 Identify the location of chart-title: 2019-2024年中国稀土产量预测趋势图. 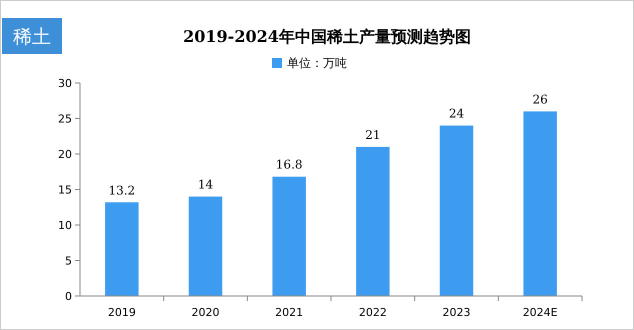
(327, 36).